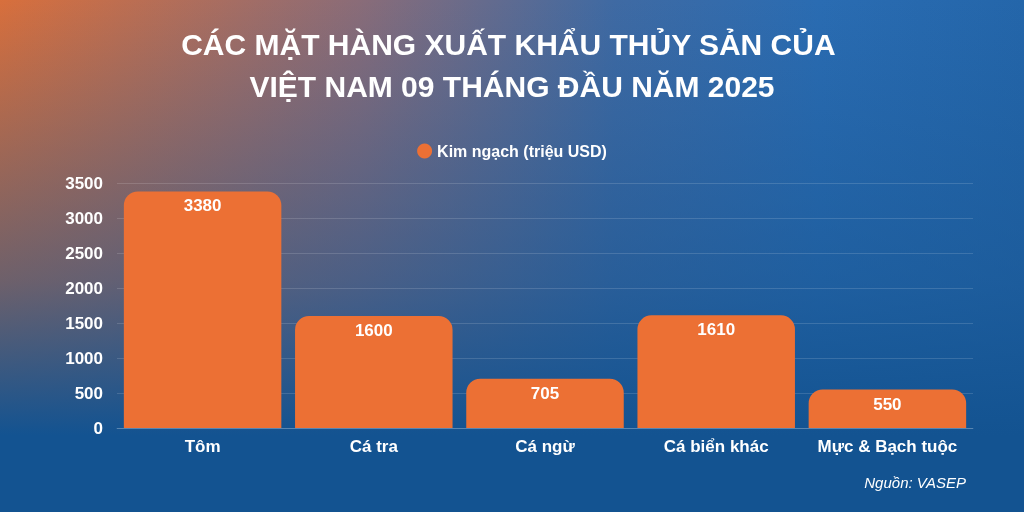 Image resolution: width=1024 pixels, height=512 pixels. What do you see at coordinates (84, 358) in the screenshot?
I see `y-tick-label: 1000` at bounding box center [84, 358].